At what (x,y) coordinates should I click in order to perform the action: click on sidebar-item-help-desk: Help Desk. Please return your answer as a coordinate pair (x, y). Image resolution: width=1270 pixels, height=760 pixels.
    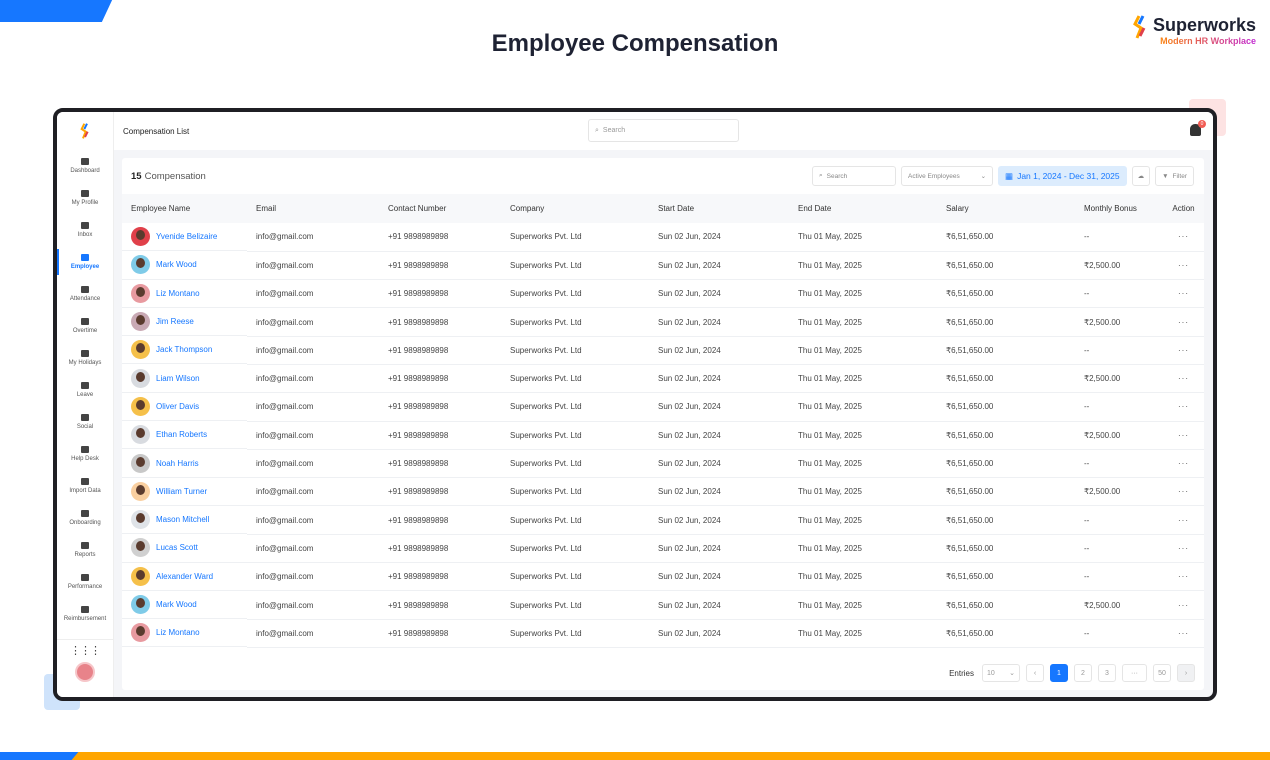
    Looking at the image, I should click on (85, 454).